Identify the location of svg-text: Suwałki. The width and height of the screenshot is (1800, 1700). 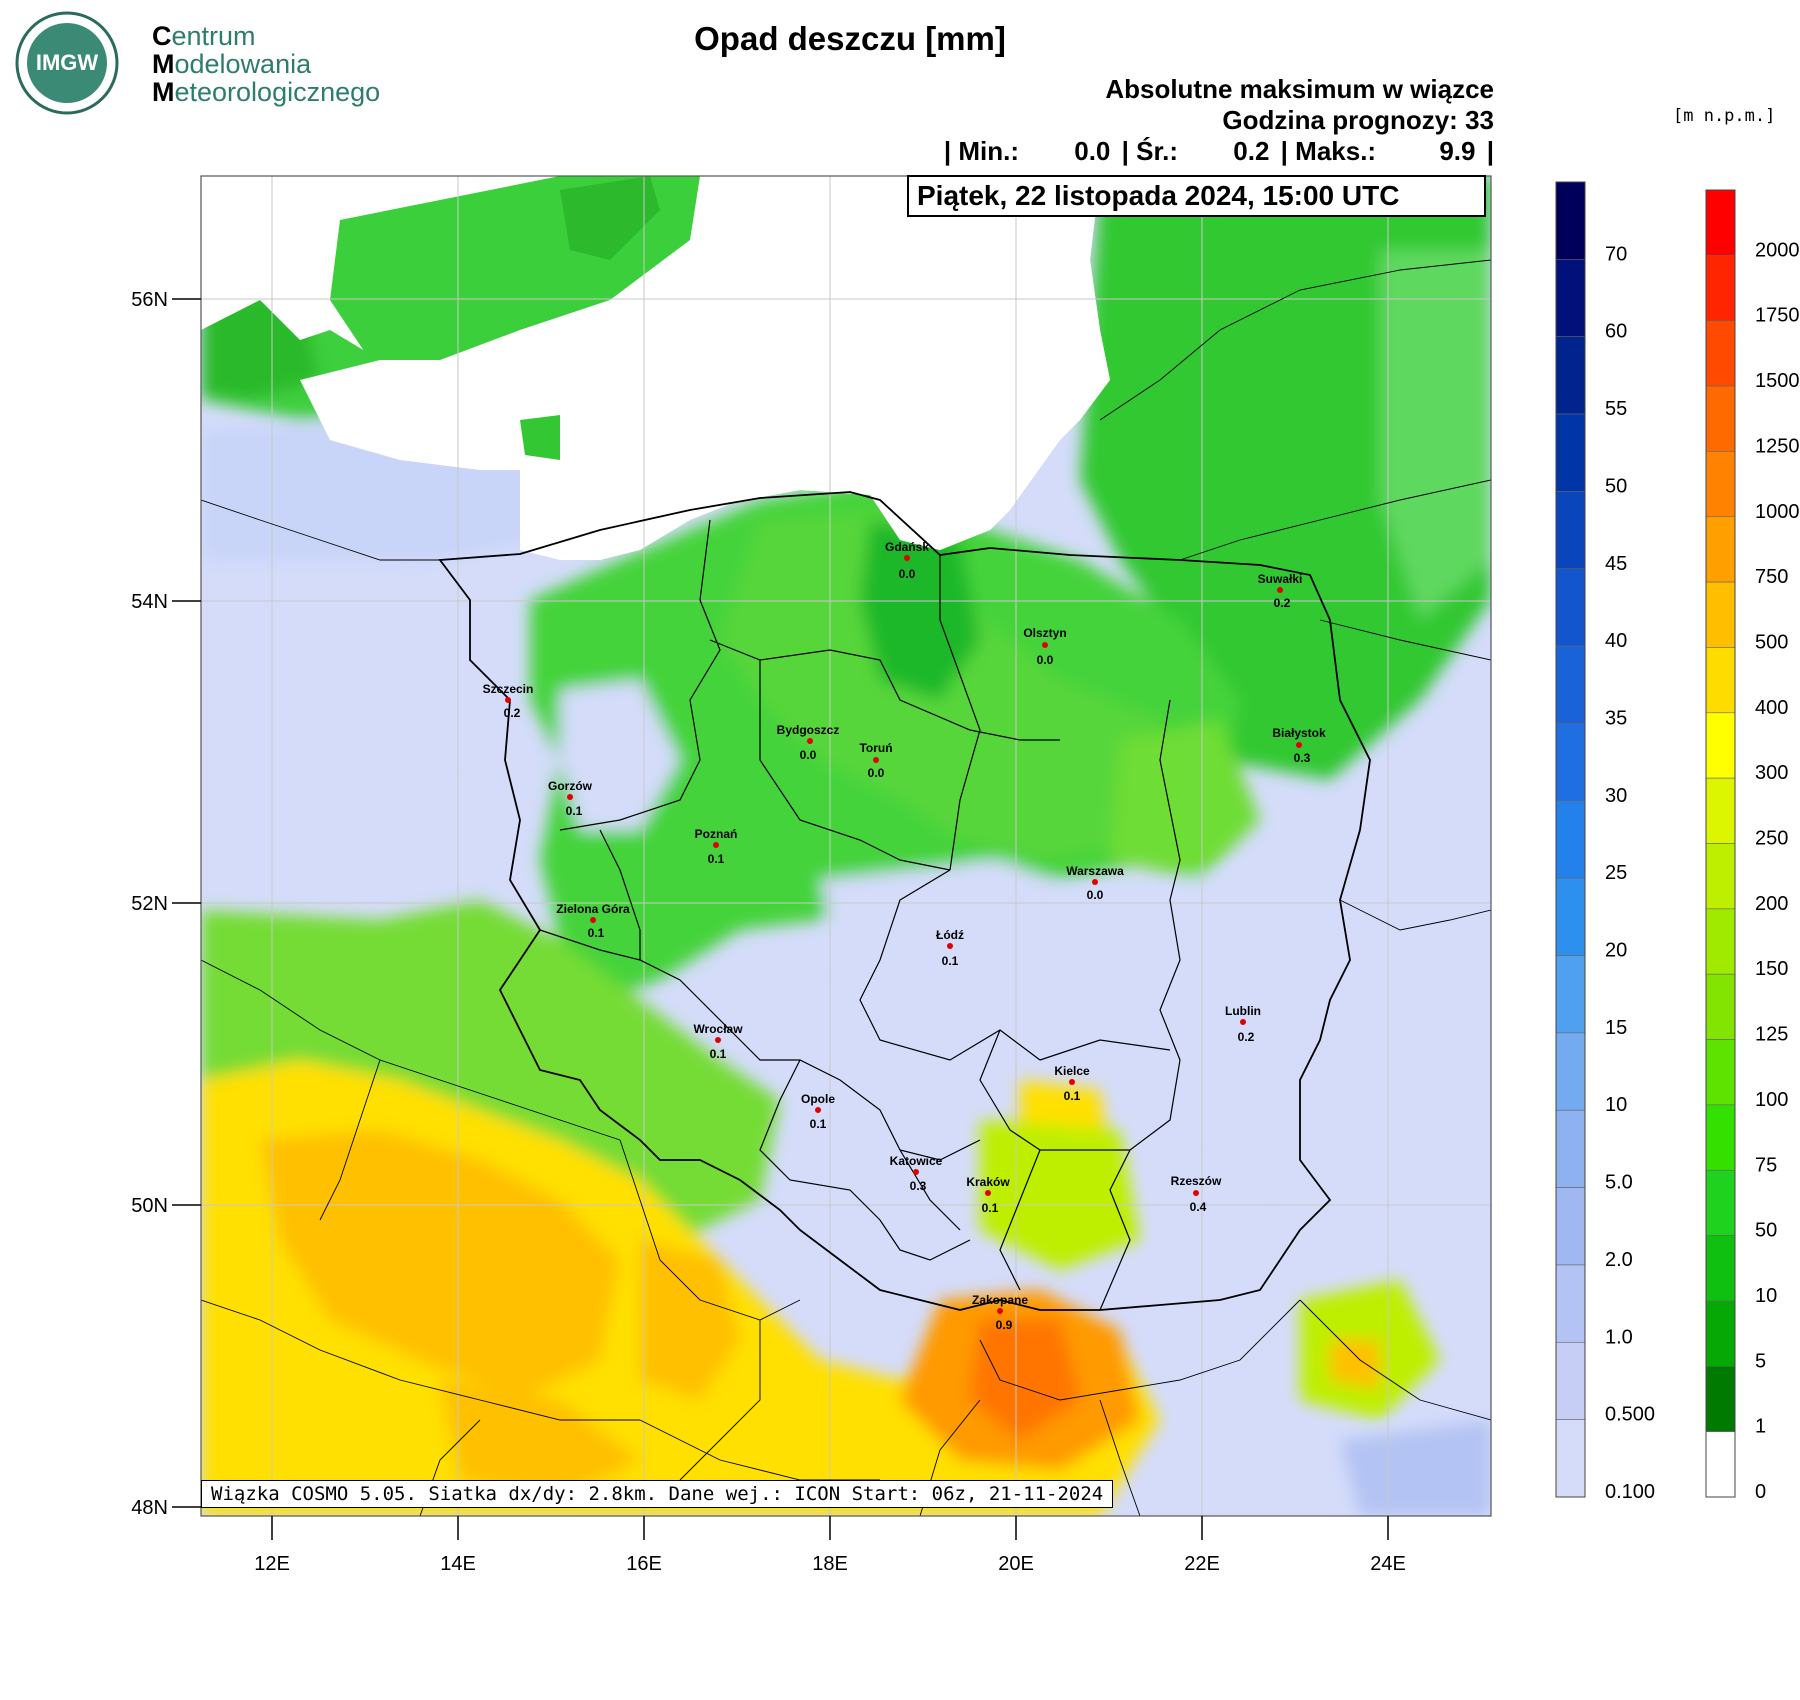
(1280, 579).